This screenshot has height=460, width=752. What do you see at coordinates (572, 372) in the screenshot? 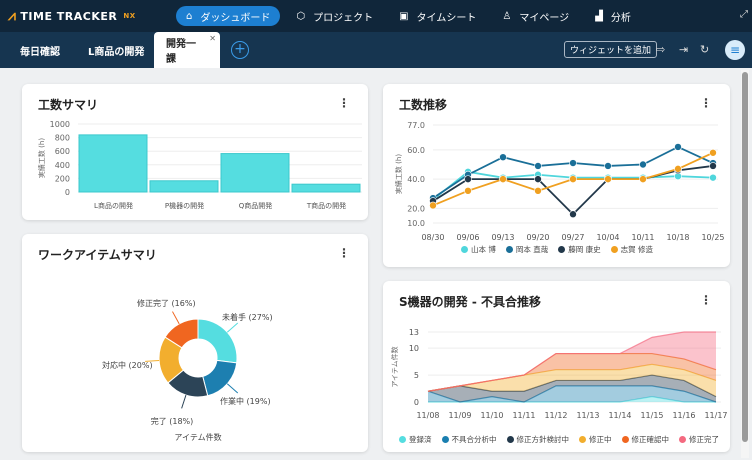
I see `area-band` at bounding box center [572, 372].